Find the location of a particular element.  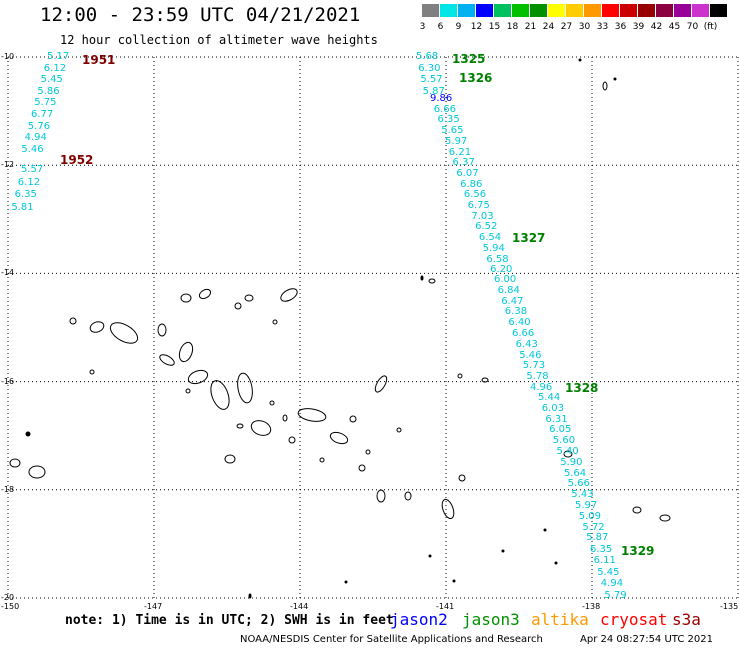

wave-height-value: 4.96 is located at coordinates (541, 387).